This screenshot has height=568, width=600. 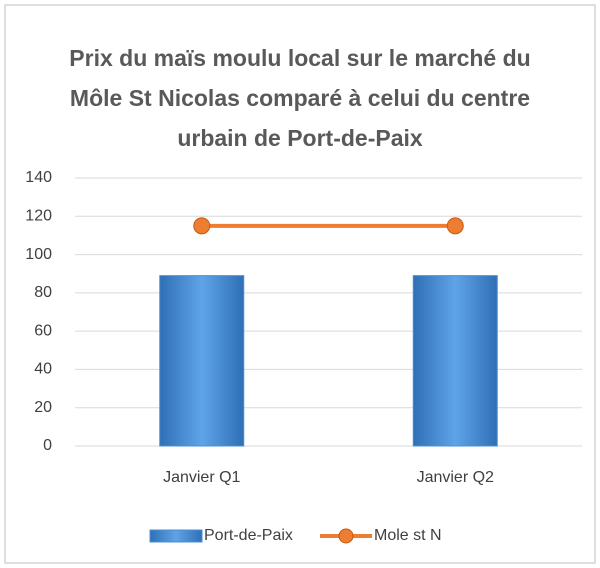 What do you see at coordinates (47, 445) in the screenshot?
I see `y-tick-label: 0` at bounding box center [47, 445].